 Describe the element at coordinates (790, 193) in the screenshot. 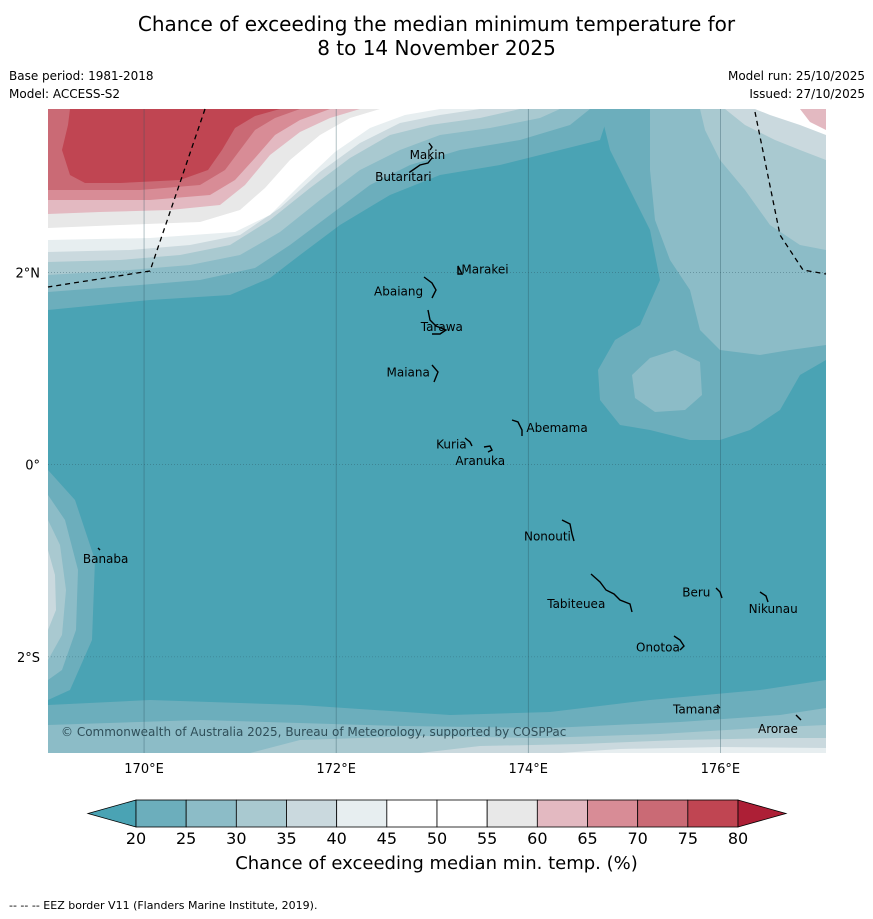

I see `eez-east-border` at that location.